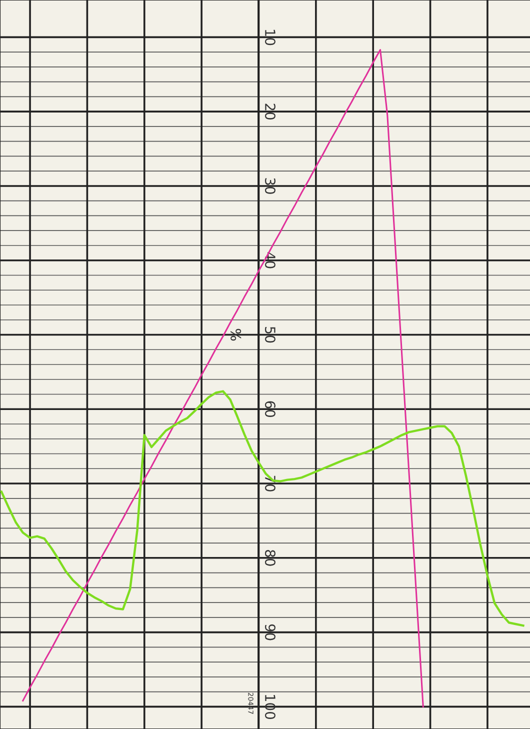 The width and height of the screenshot is (530, 729). What do you see at coordinates (270, 112) in the screenshot?
I see `y-tick-label: 20` at bounding box center [270, 112].